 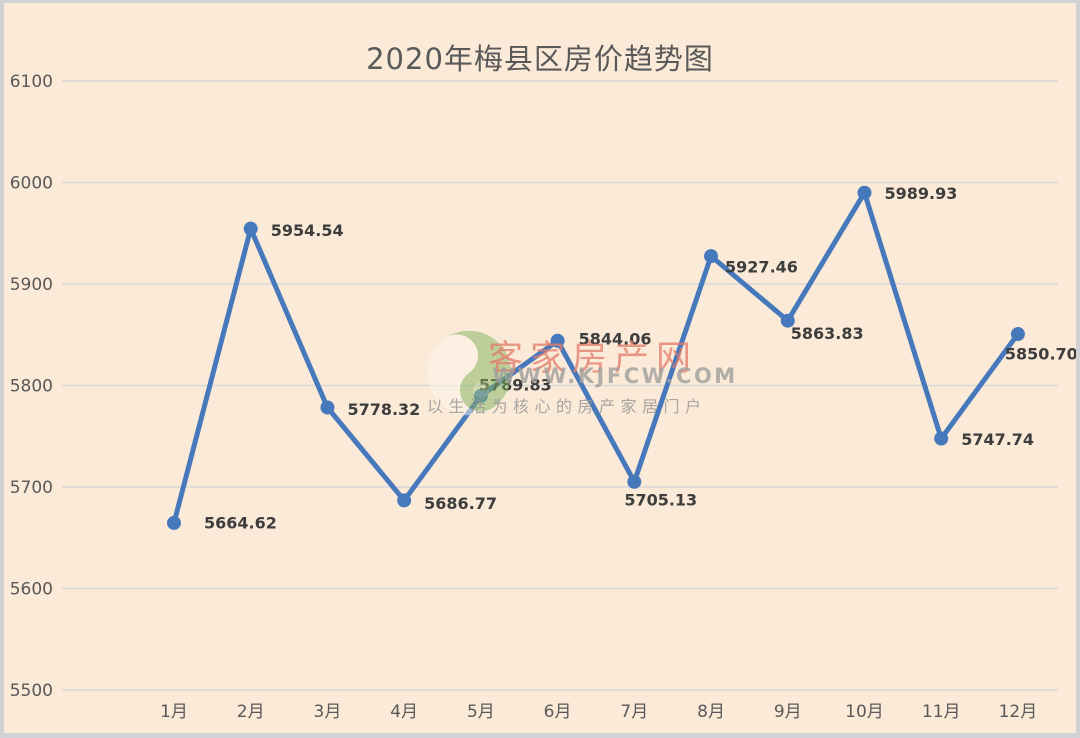 What do you see at coordinates (31, 285) in the screenshot?
I see `y-axis-tick-label: 5900` at bounding box center [31, 285].